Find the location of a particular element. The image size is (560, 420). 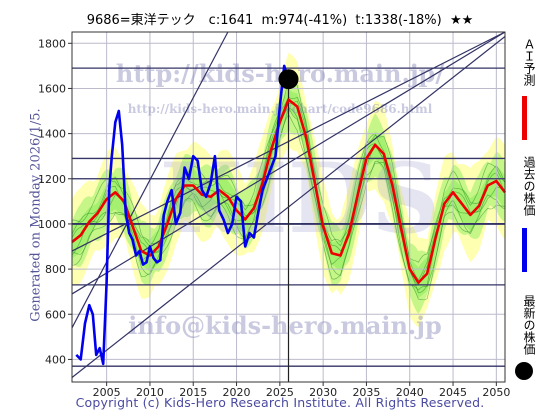

legend-past-swatch is located at coordinates (524, 250).